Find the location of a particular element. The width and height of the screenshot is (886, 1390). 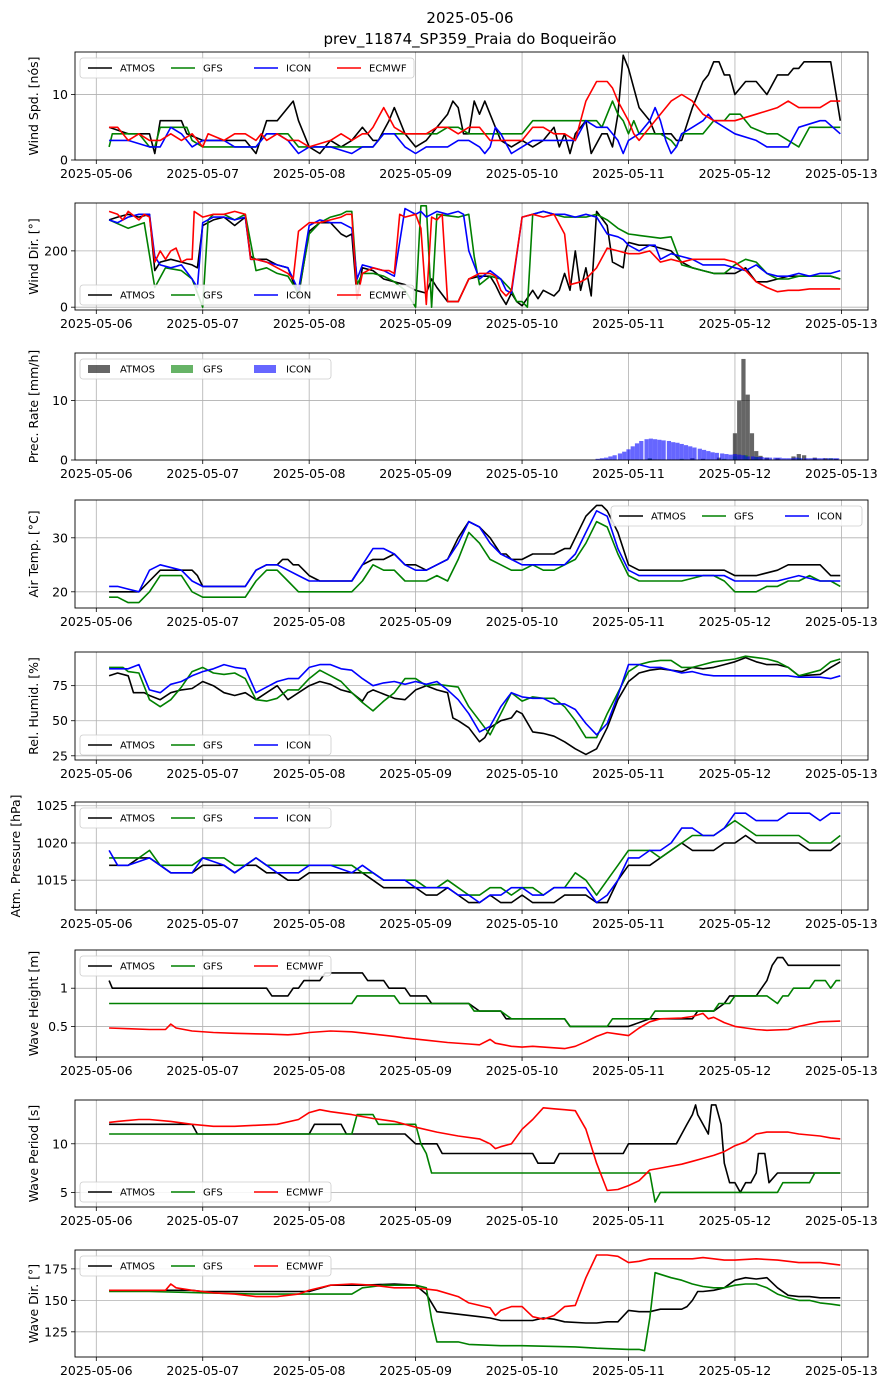

legend-swatch-atmos is located at coordinates (99, 369).